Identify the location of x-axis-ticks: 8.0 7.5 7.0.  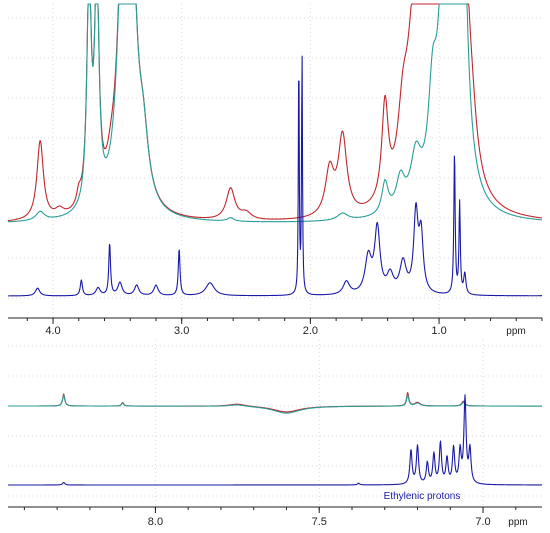
(270, 517).